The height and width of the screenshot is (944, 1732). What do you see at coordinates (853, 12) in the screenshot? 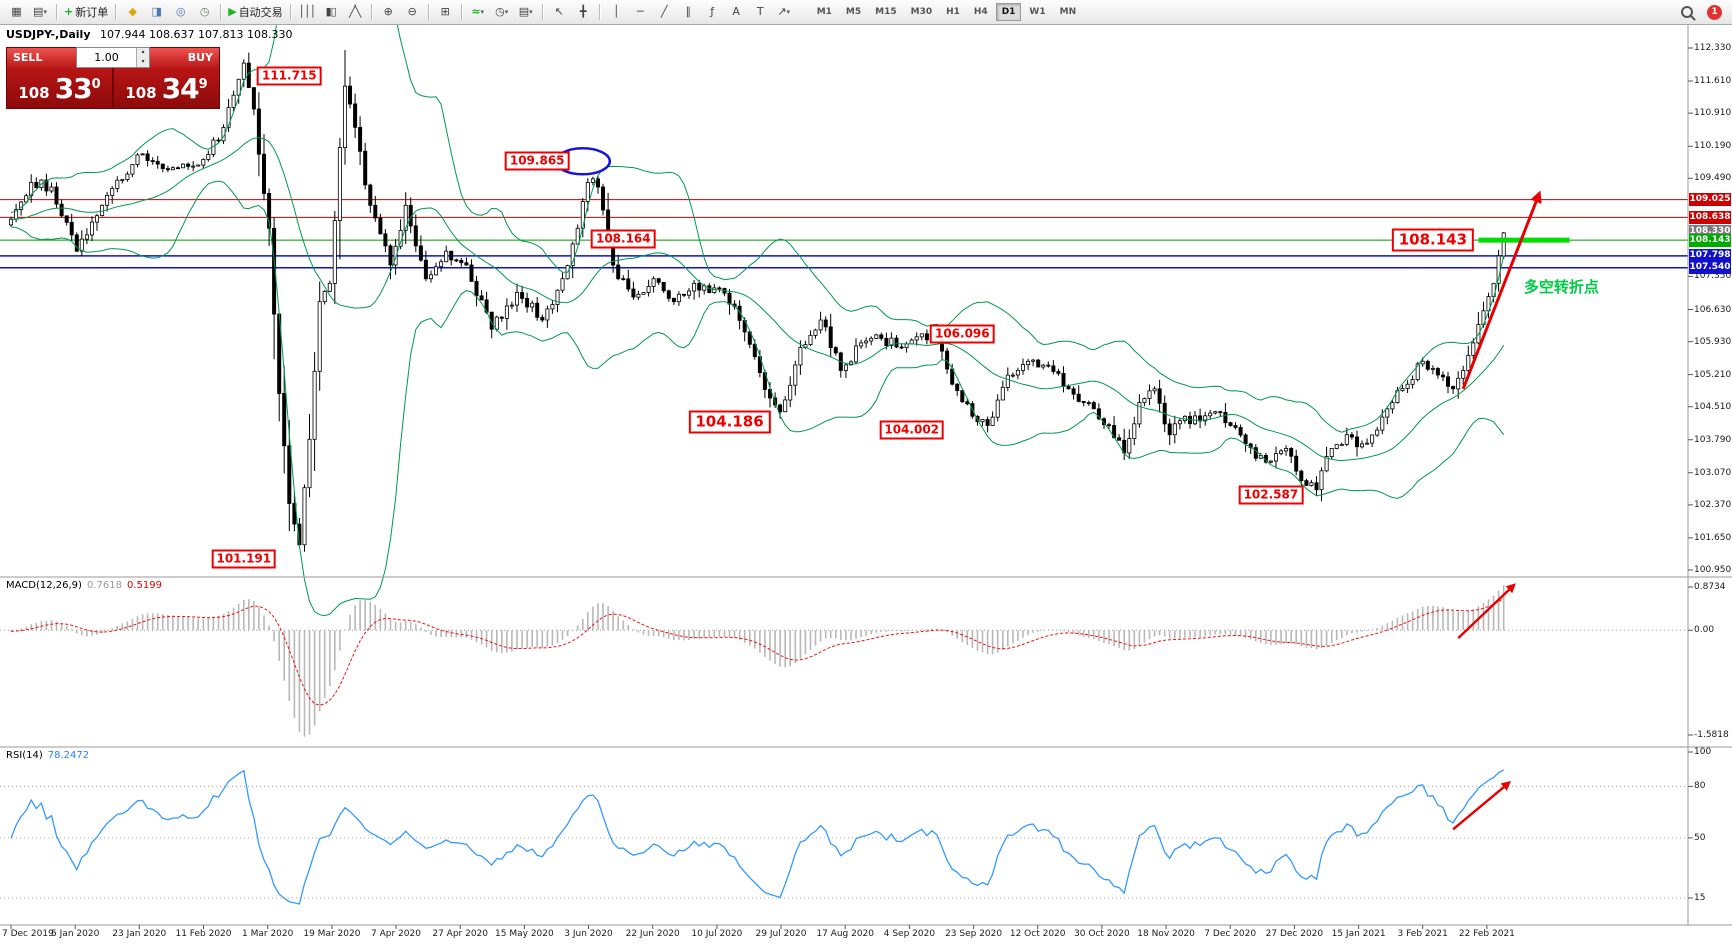
I see `timeframe-m5-button: M5` at bounding box center [853, 12].